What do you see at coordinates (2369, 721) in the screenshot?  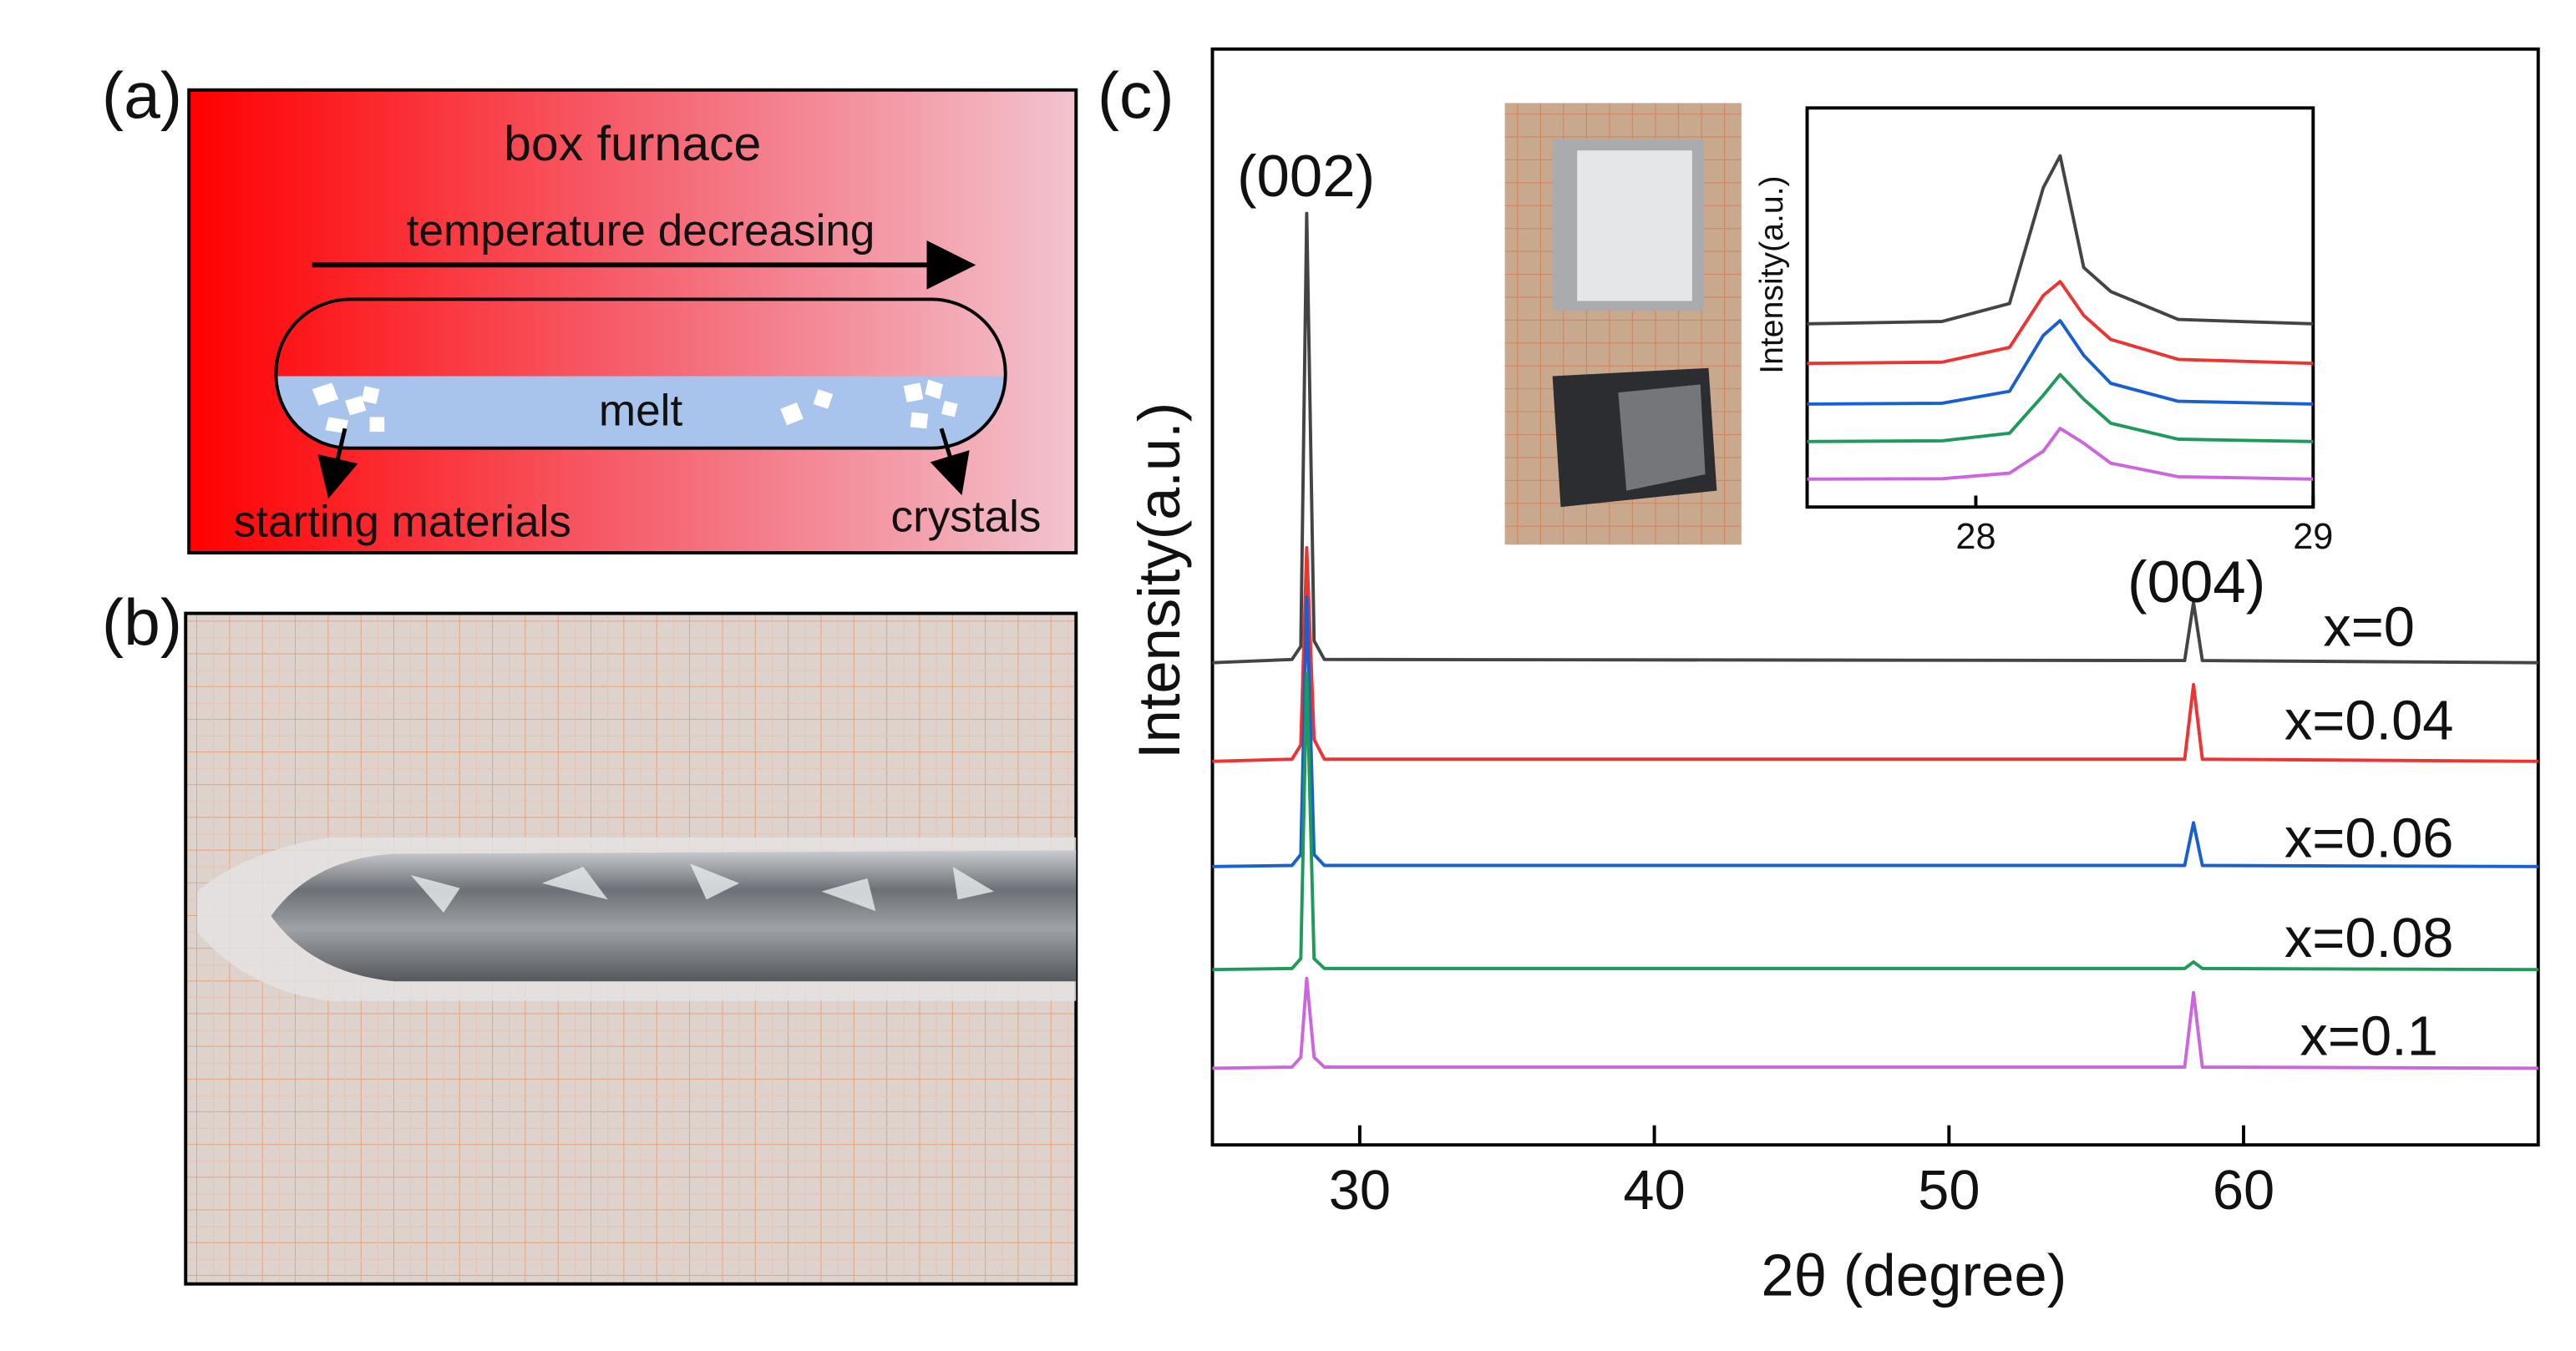 I see `series-label: x=0.04` at bounding box center [2369, 721].